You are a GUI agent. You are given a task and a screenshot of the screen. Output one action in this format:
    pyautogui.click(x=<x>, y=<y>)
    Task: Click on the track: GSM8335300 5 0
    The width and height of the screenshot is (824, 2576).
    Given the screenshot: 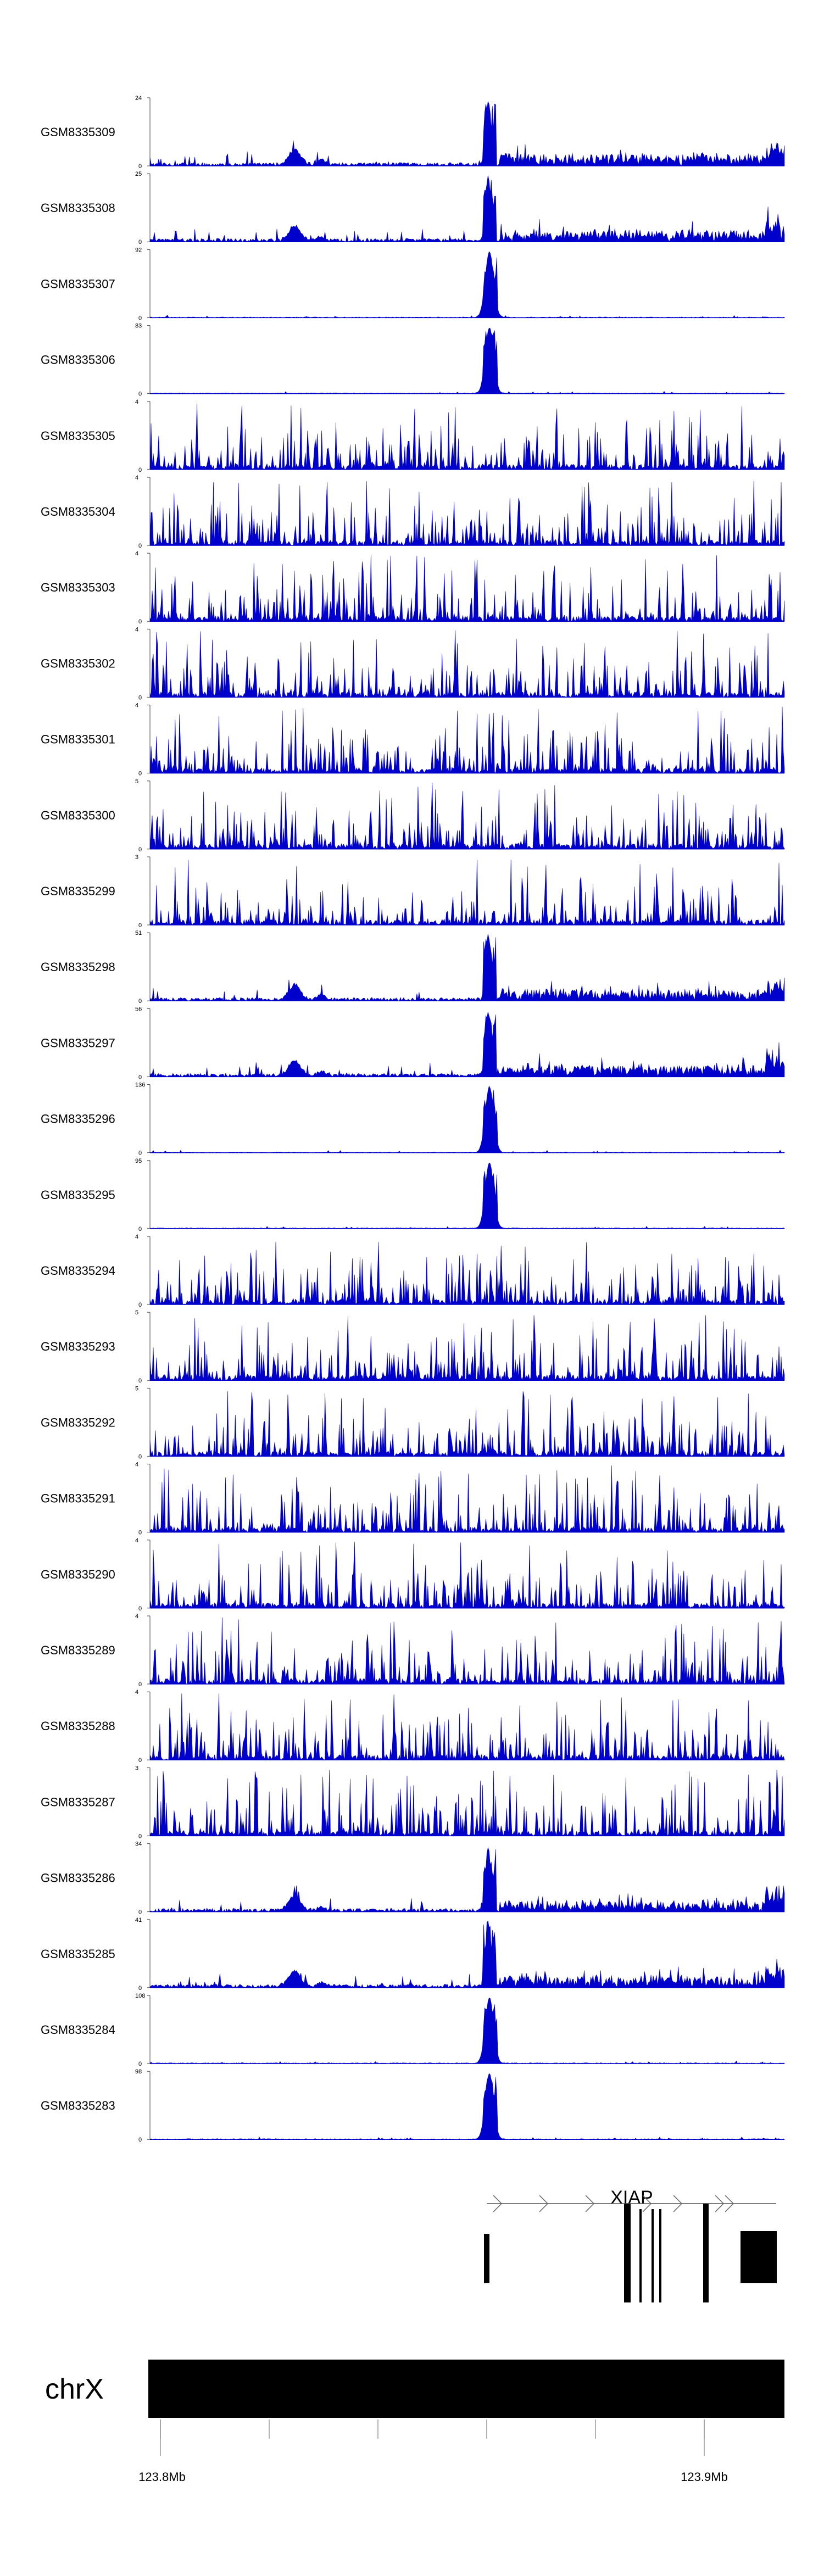 What is the action you would take?
    pyautogui.click(x=413, y=815)
    